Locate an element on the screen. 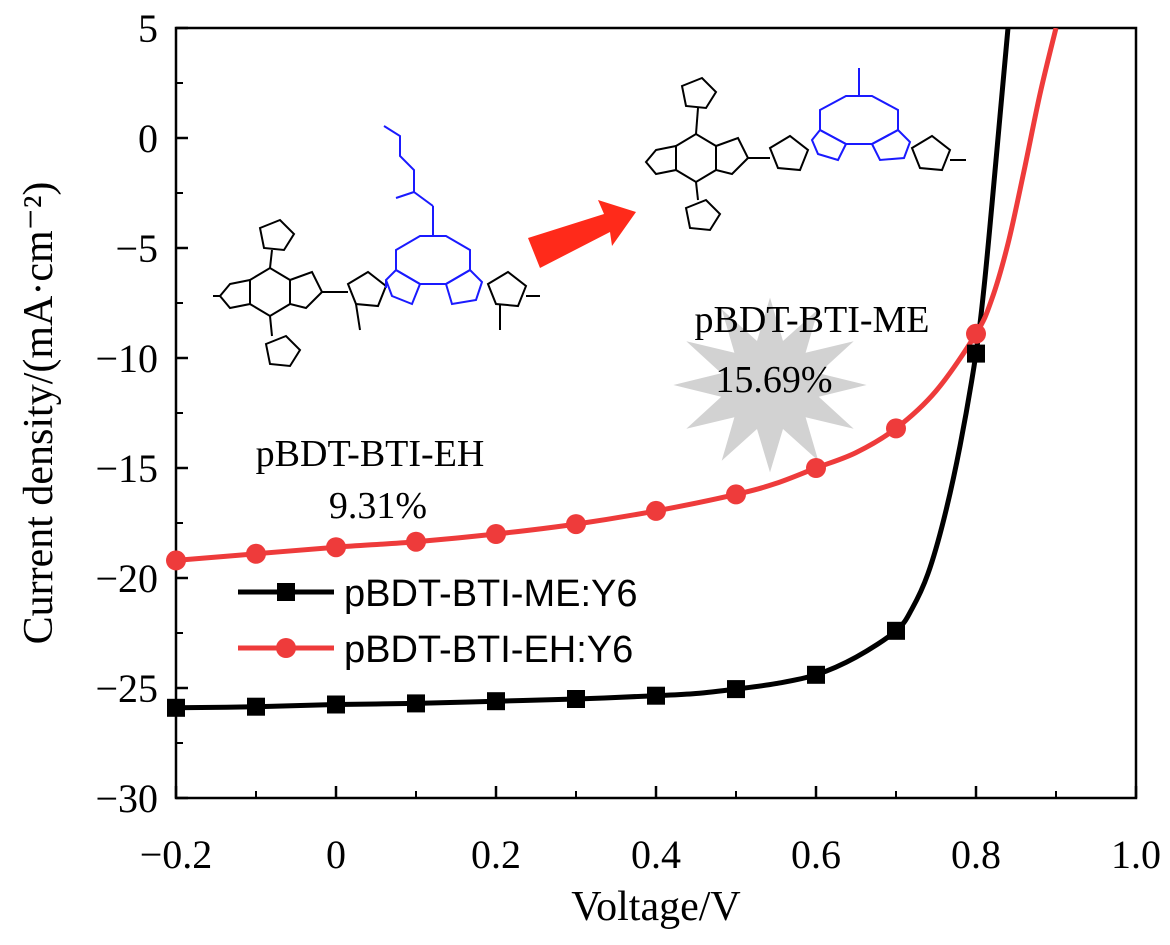  legend-label-eh: pBDT-BTI-EH:Y6 is located at coordinates (488, 650).